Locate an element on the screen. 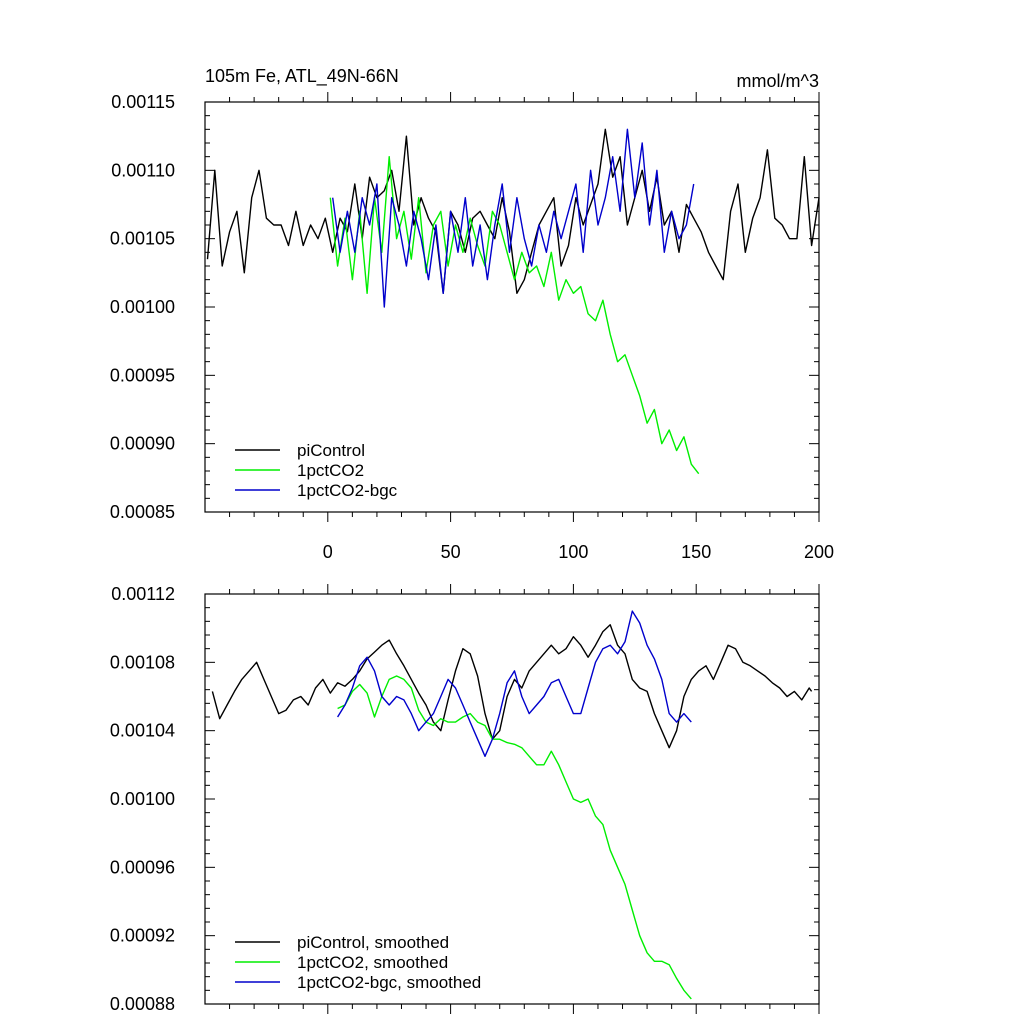 This screenshot has height=1024, width=1024. top-ytick-label: 0.00110 is located at coordinates (143, 170).